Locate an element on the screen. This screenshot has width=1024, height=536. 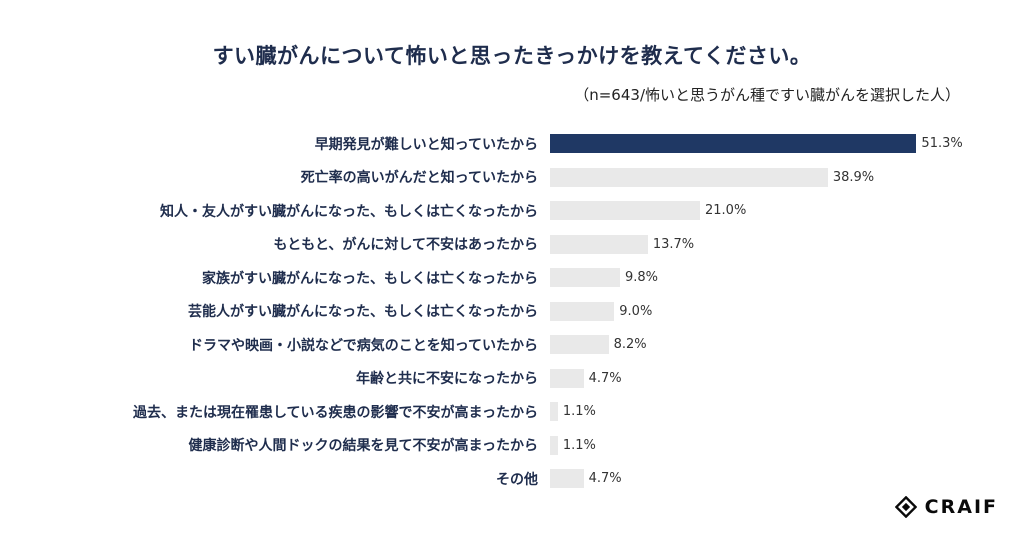
chart-row: 死亡率の高いがんだと知っていたから 38.9% is located at coordinates (512, 178).